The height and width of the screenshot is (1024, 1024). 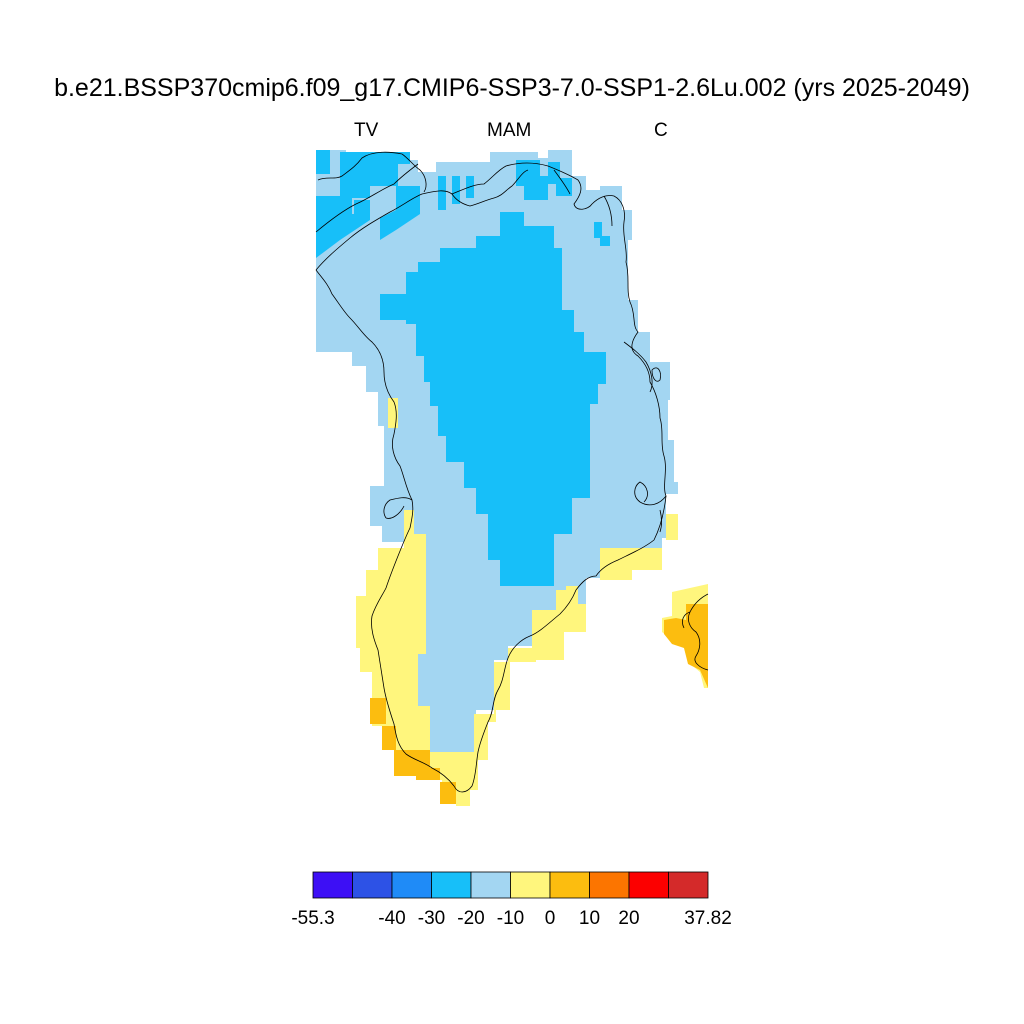 I want to click on colorbar-label: 0, so click(x=550, y=918).